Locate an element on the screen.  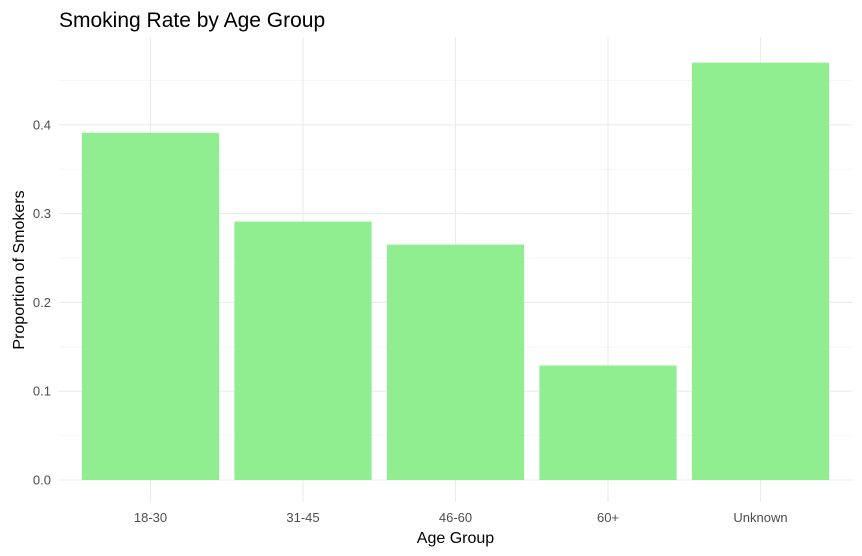
x-tick-label: Unknown is located at coordinates (760, 517).